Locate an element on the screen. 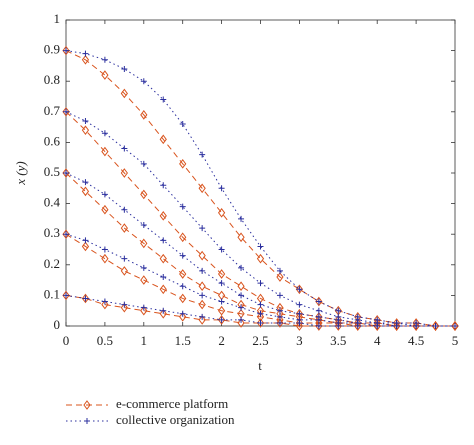 This screenshot has height=445, width=474. y-axis-label: x (y) is located at coordinates (20, 173).